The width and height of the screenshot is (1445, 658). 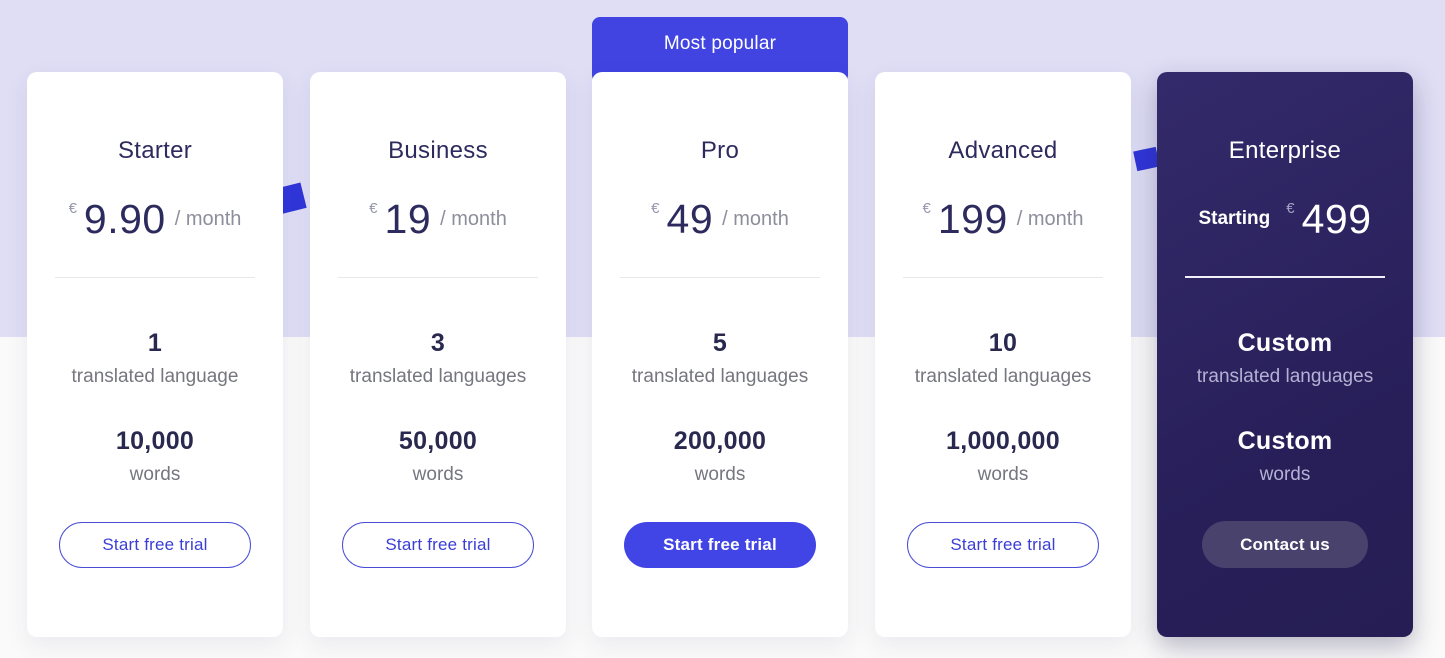 I want to click on plan-name: Starter, so click(x=155, y=150).